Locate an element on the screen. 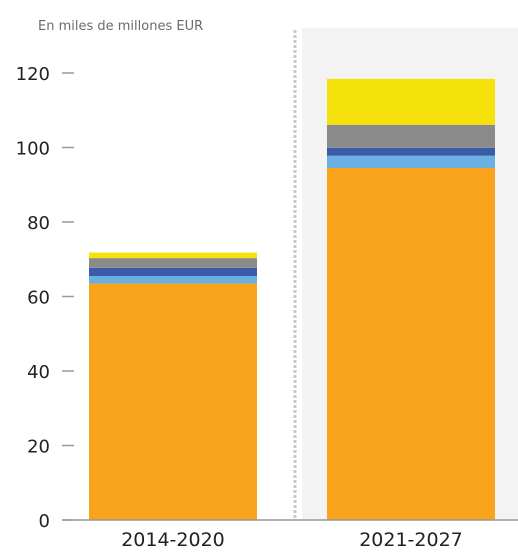 The height and width of the screenshot is (553, 518). y-tick-label: 40 is located at coordinates (38, 372).